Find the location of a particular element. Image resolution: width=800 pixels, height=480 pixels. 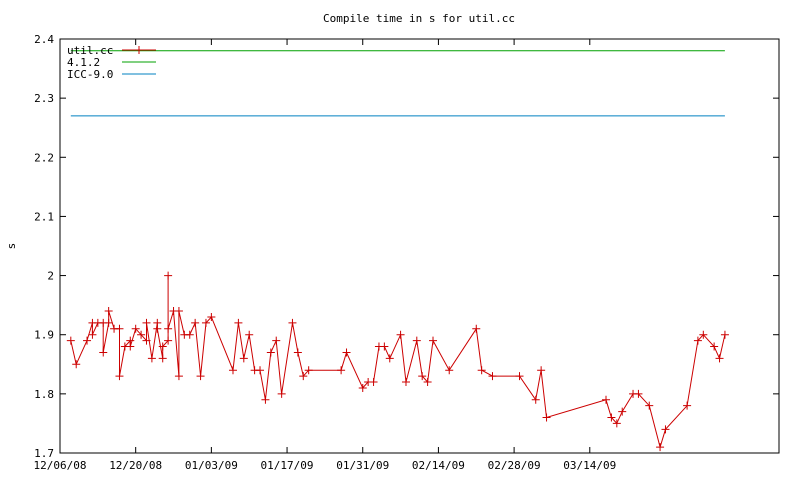

x-tick-label: 01/17/09 is located at coordinates (287, 465).